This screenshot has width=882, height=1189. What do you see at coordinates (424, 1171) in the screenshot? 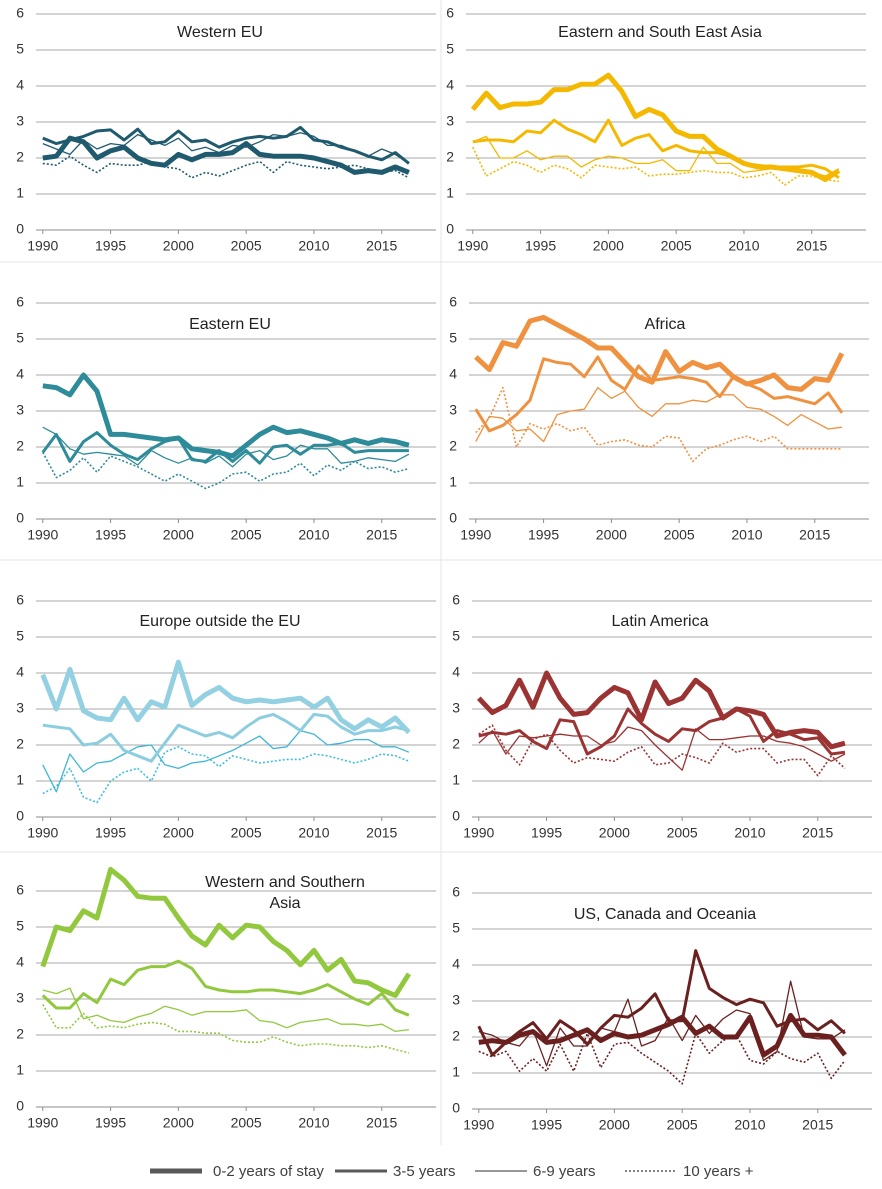
I see `legend-label: 3-5 years` at bounding box center [424, 1171].